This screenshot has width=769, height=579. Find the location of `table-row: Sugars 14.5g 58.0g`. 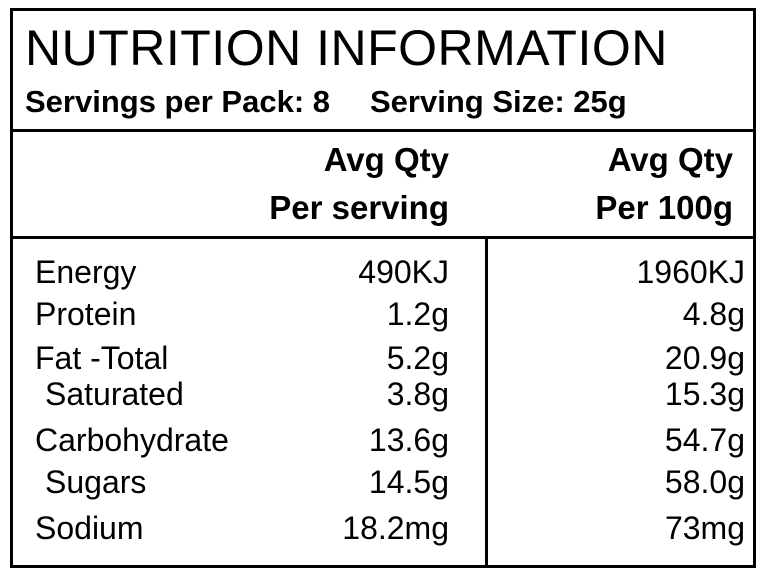

table-row: Sugars 14.5g 58.0g is located at coordinates (383, 482).